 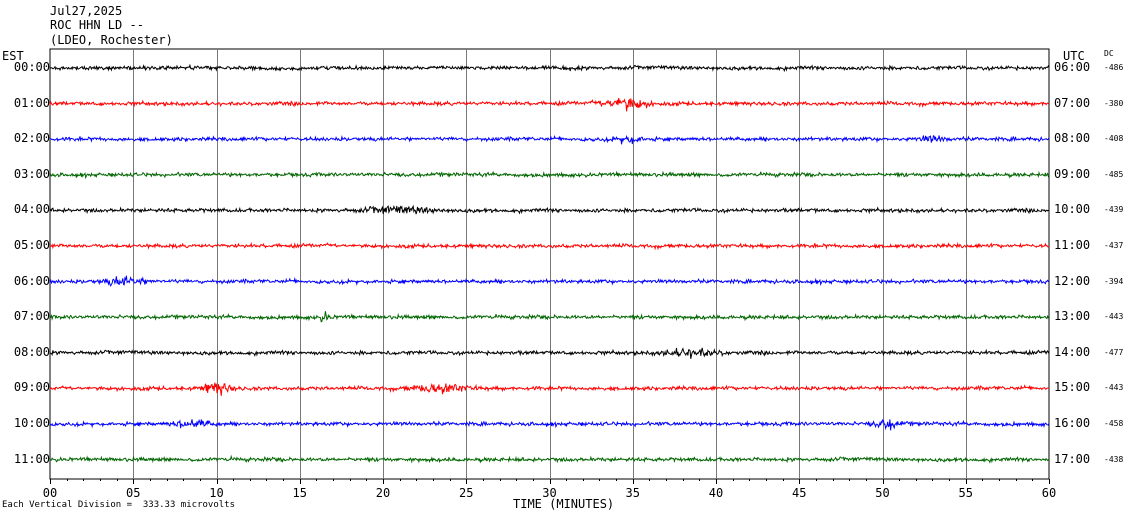 What do you see at coordinates (1072, 458) in the screenshot?
I see `utc-label: 17:00` at bounding box center [1072, 458].